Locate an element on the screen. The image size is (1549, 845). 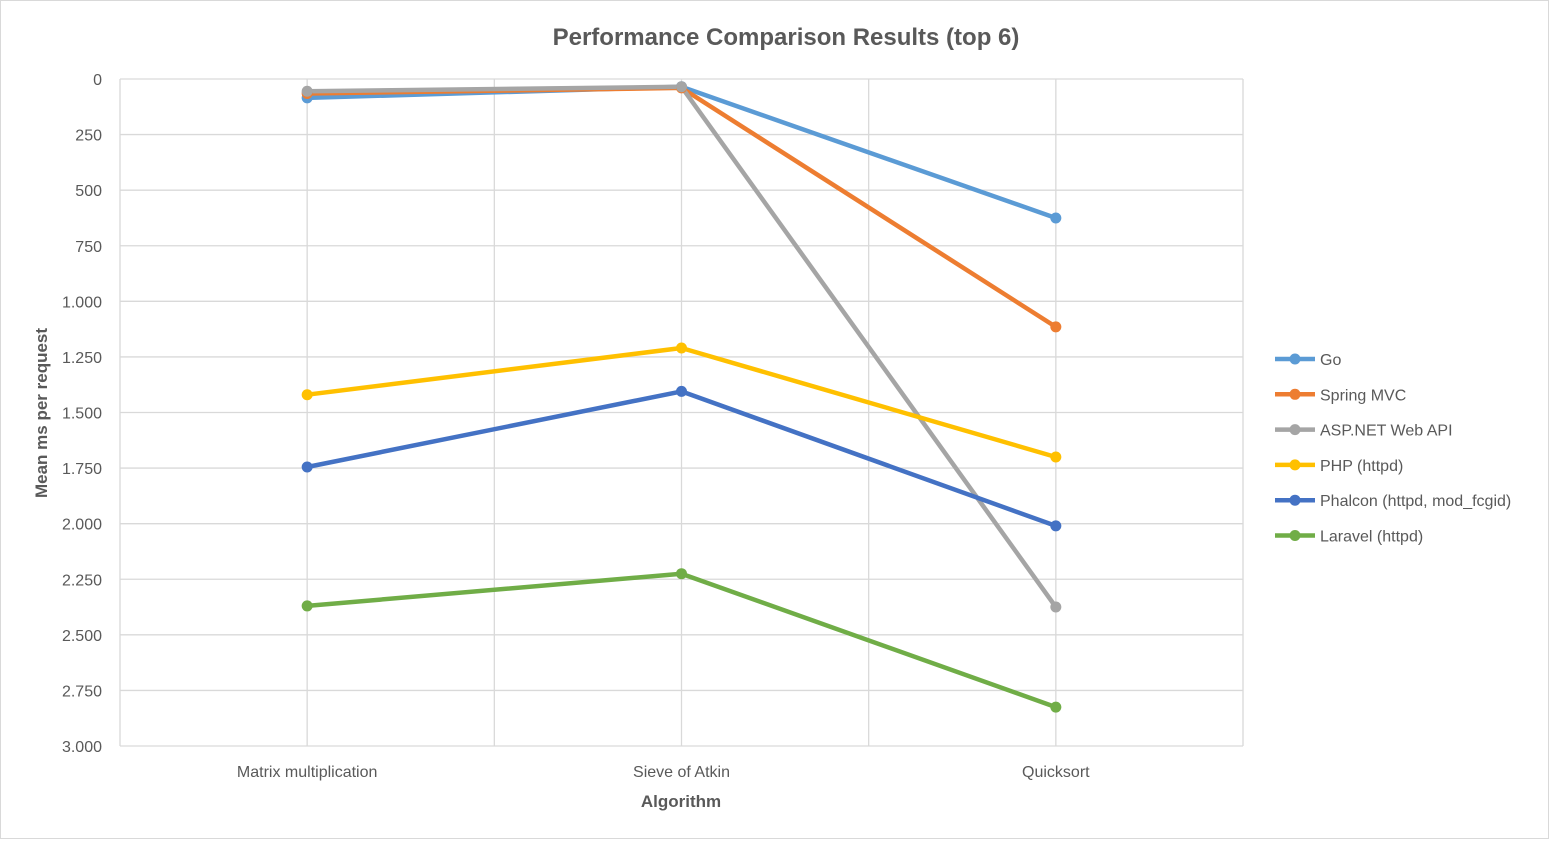
legend-item: Phalcon (httpd, mod_fcgid) is located at coordinates (1393, 501).